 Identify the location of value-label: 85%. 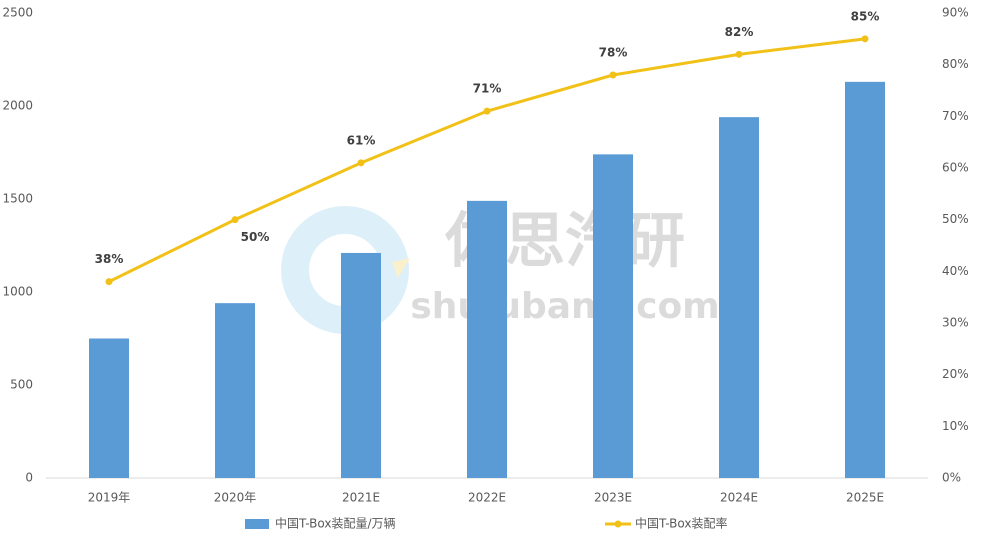
(865, 16).